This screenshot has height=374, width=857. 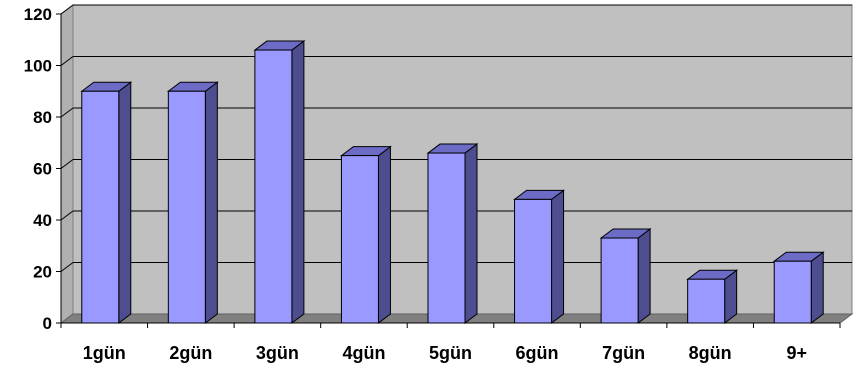 I want to click on x-category-label: 6gün, so click(x=537, y=353).